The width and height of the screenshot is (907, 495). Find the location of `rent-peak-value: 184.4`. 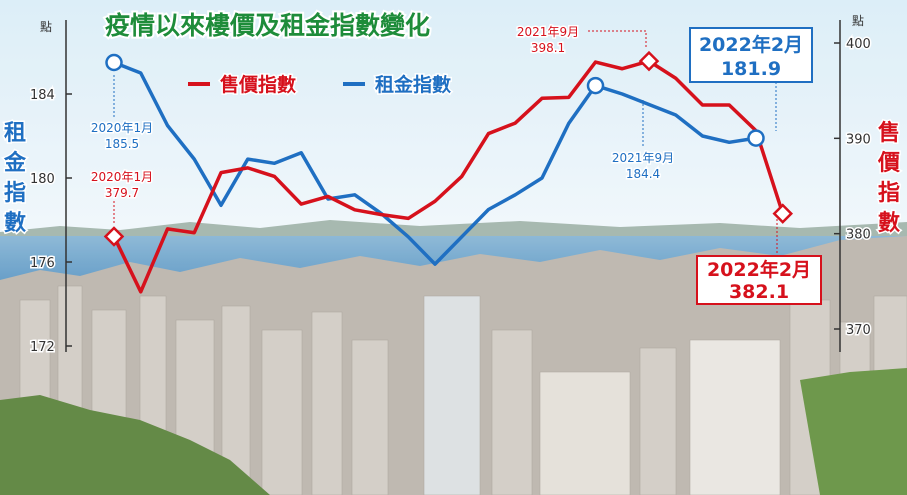

rent-peak-value: 184.4 is located at coordinates (643, 174).